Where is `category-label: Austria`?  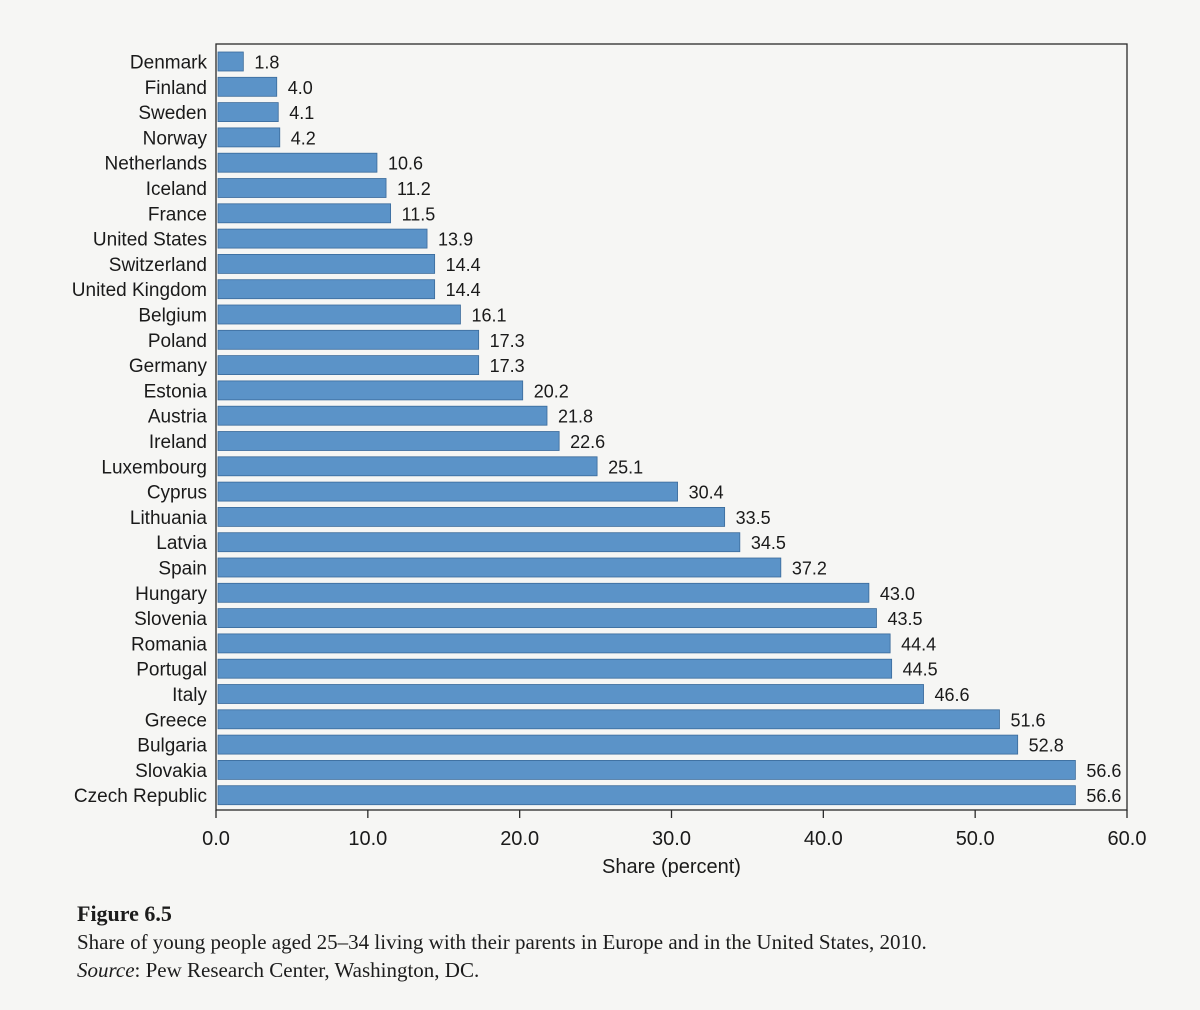 category-label: Austria is located at coordinates (178, 417).